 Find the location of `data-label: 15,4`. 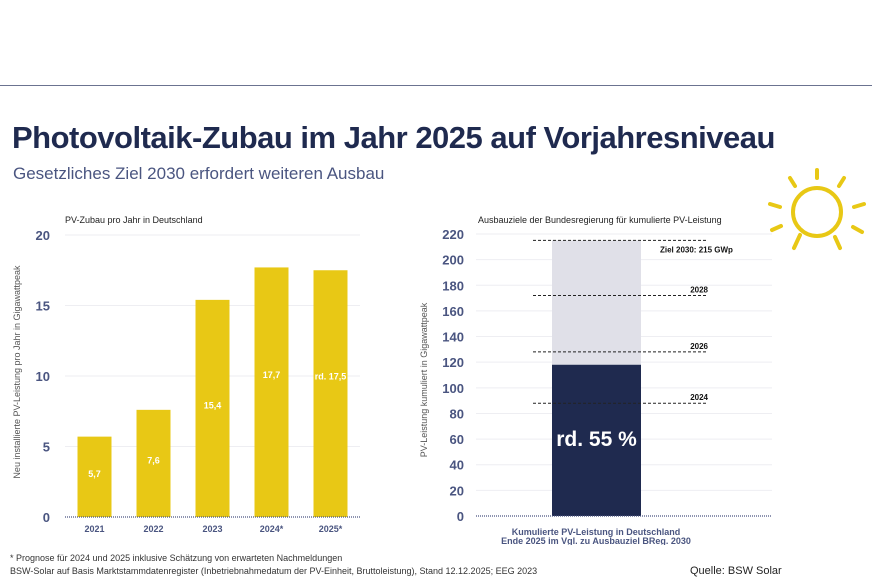

data-label: 15,4 is located at coordinates (213, 405).